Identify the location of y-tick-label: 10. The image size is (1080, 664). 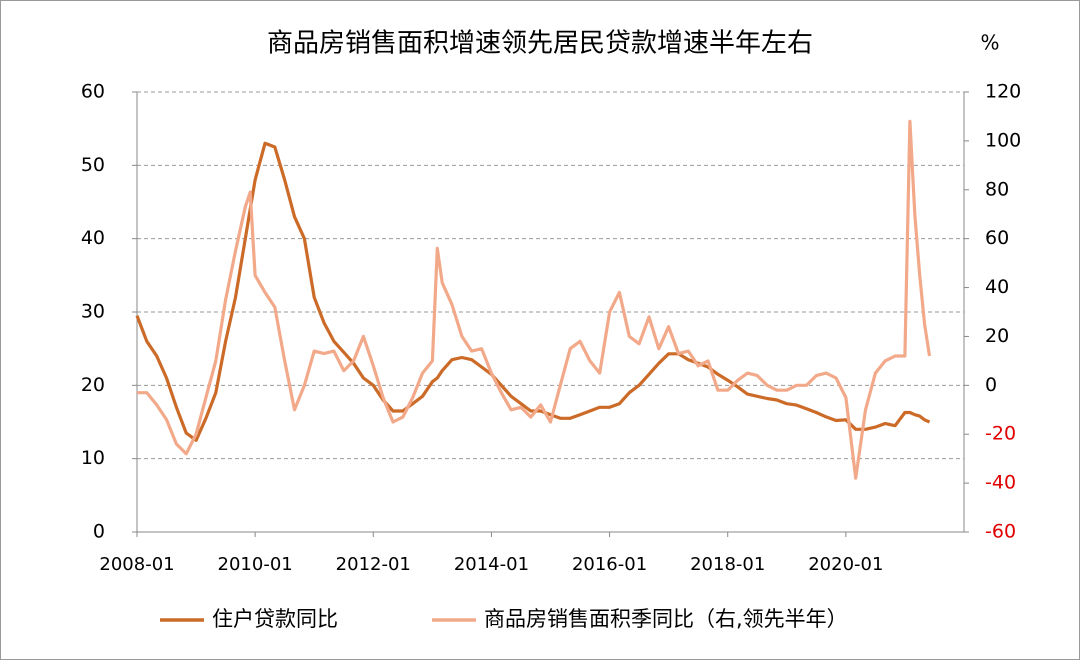
(93, 458).